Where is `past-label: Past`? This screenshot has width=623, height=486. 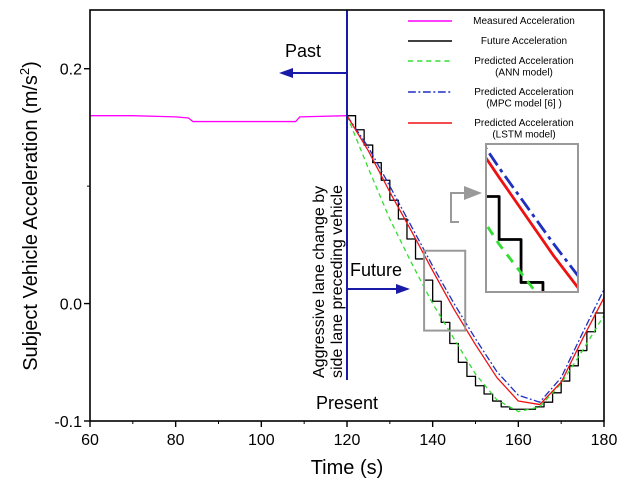 past-label: Past is located at coordinates (303, 51).